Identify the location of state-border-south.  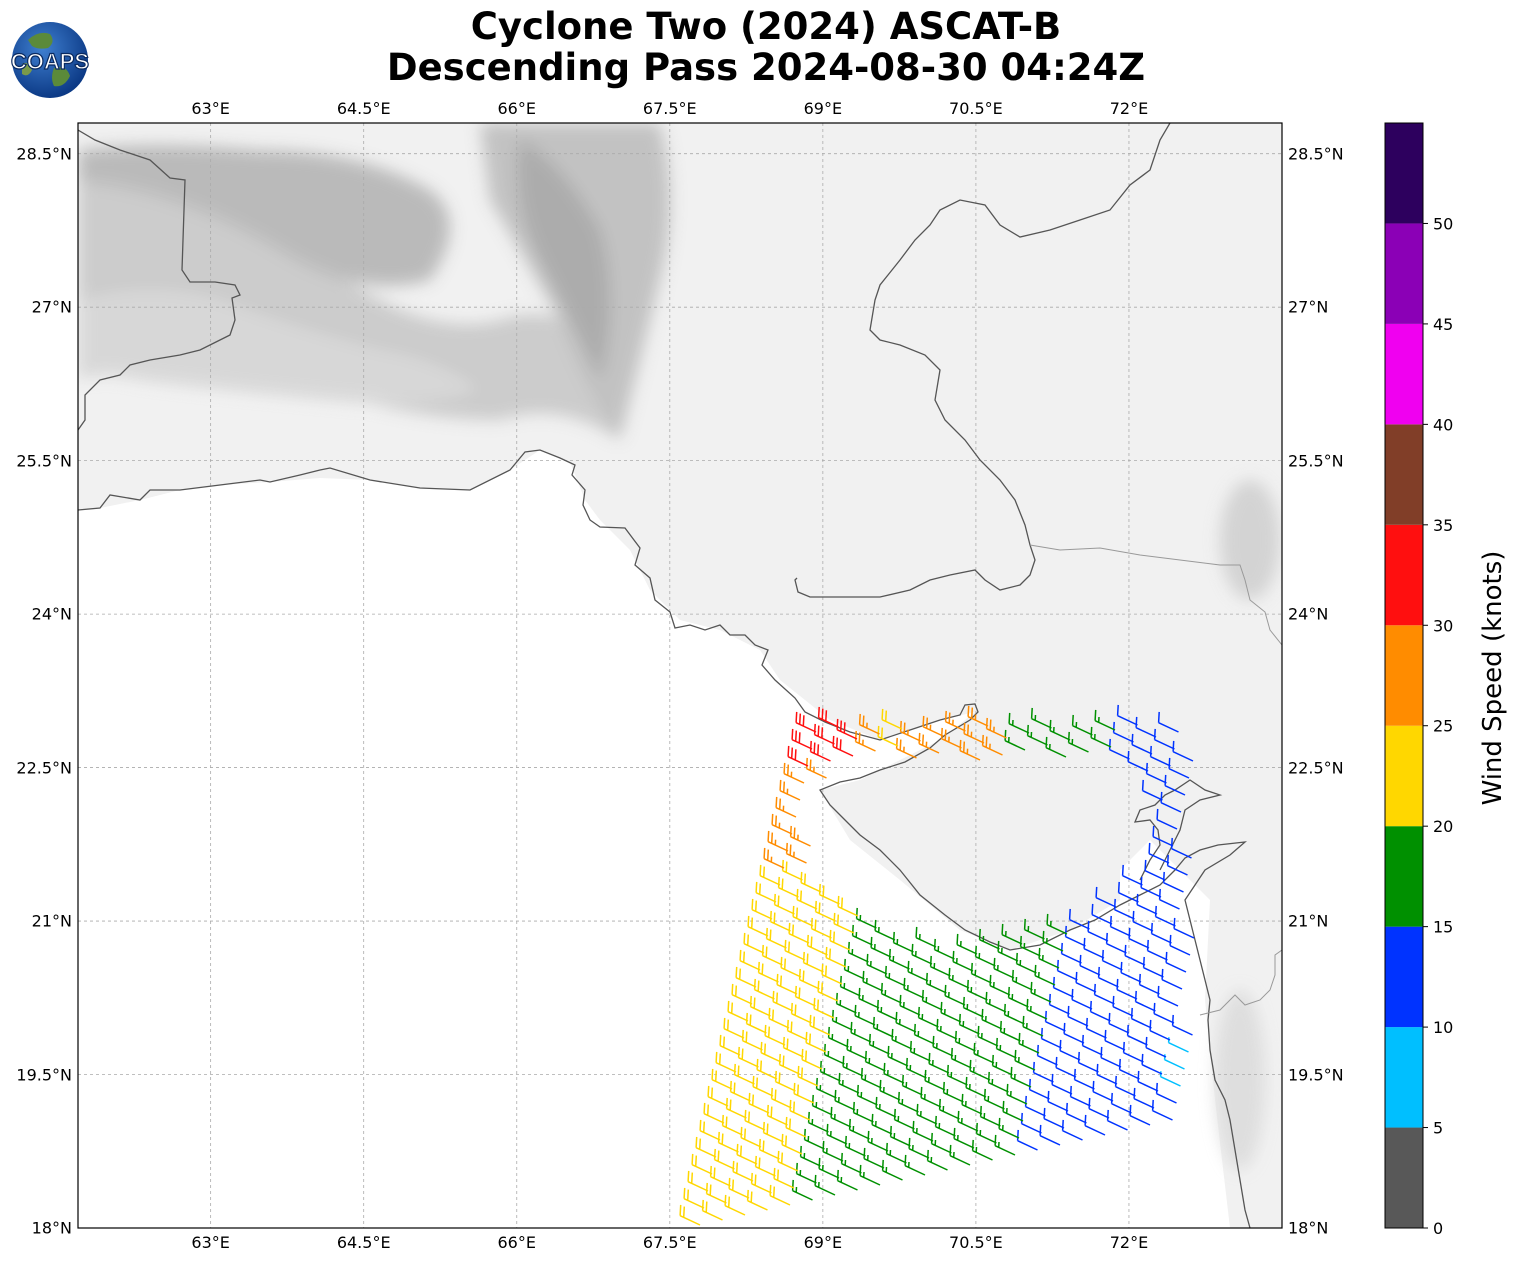
(1240, 982).